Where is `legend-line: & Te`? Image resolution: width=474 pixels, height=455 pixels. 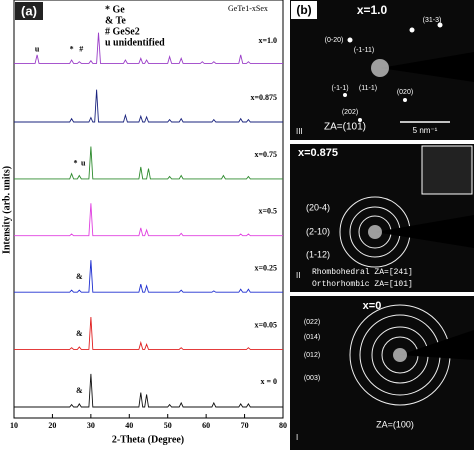
legend-line: & Te is located at coordinates (115, 20).